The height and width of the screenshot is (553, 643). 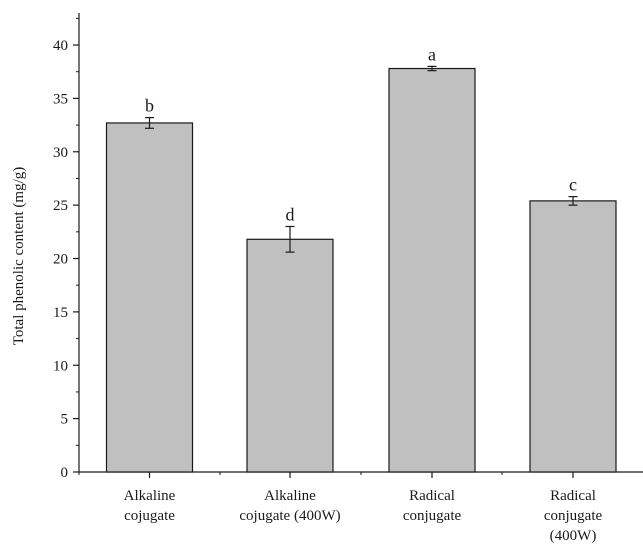 I want to click on x-tick-label: Radical conjugate, so click(x=432, y=506).